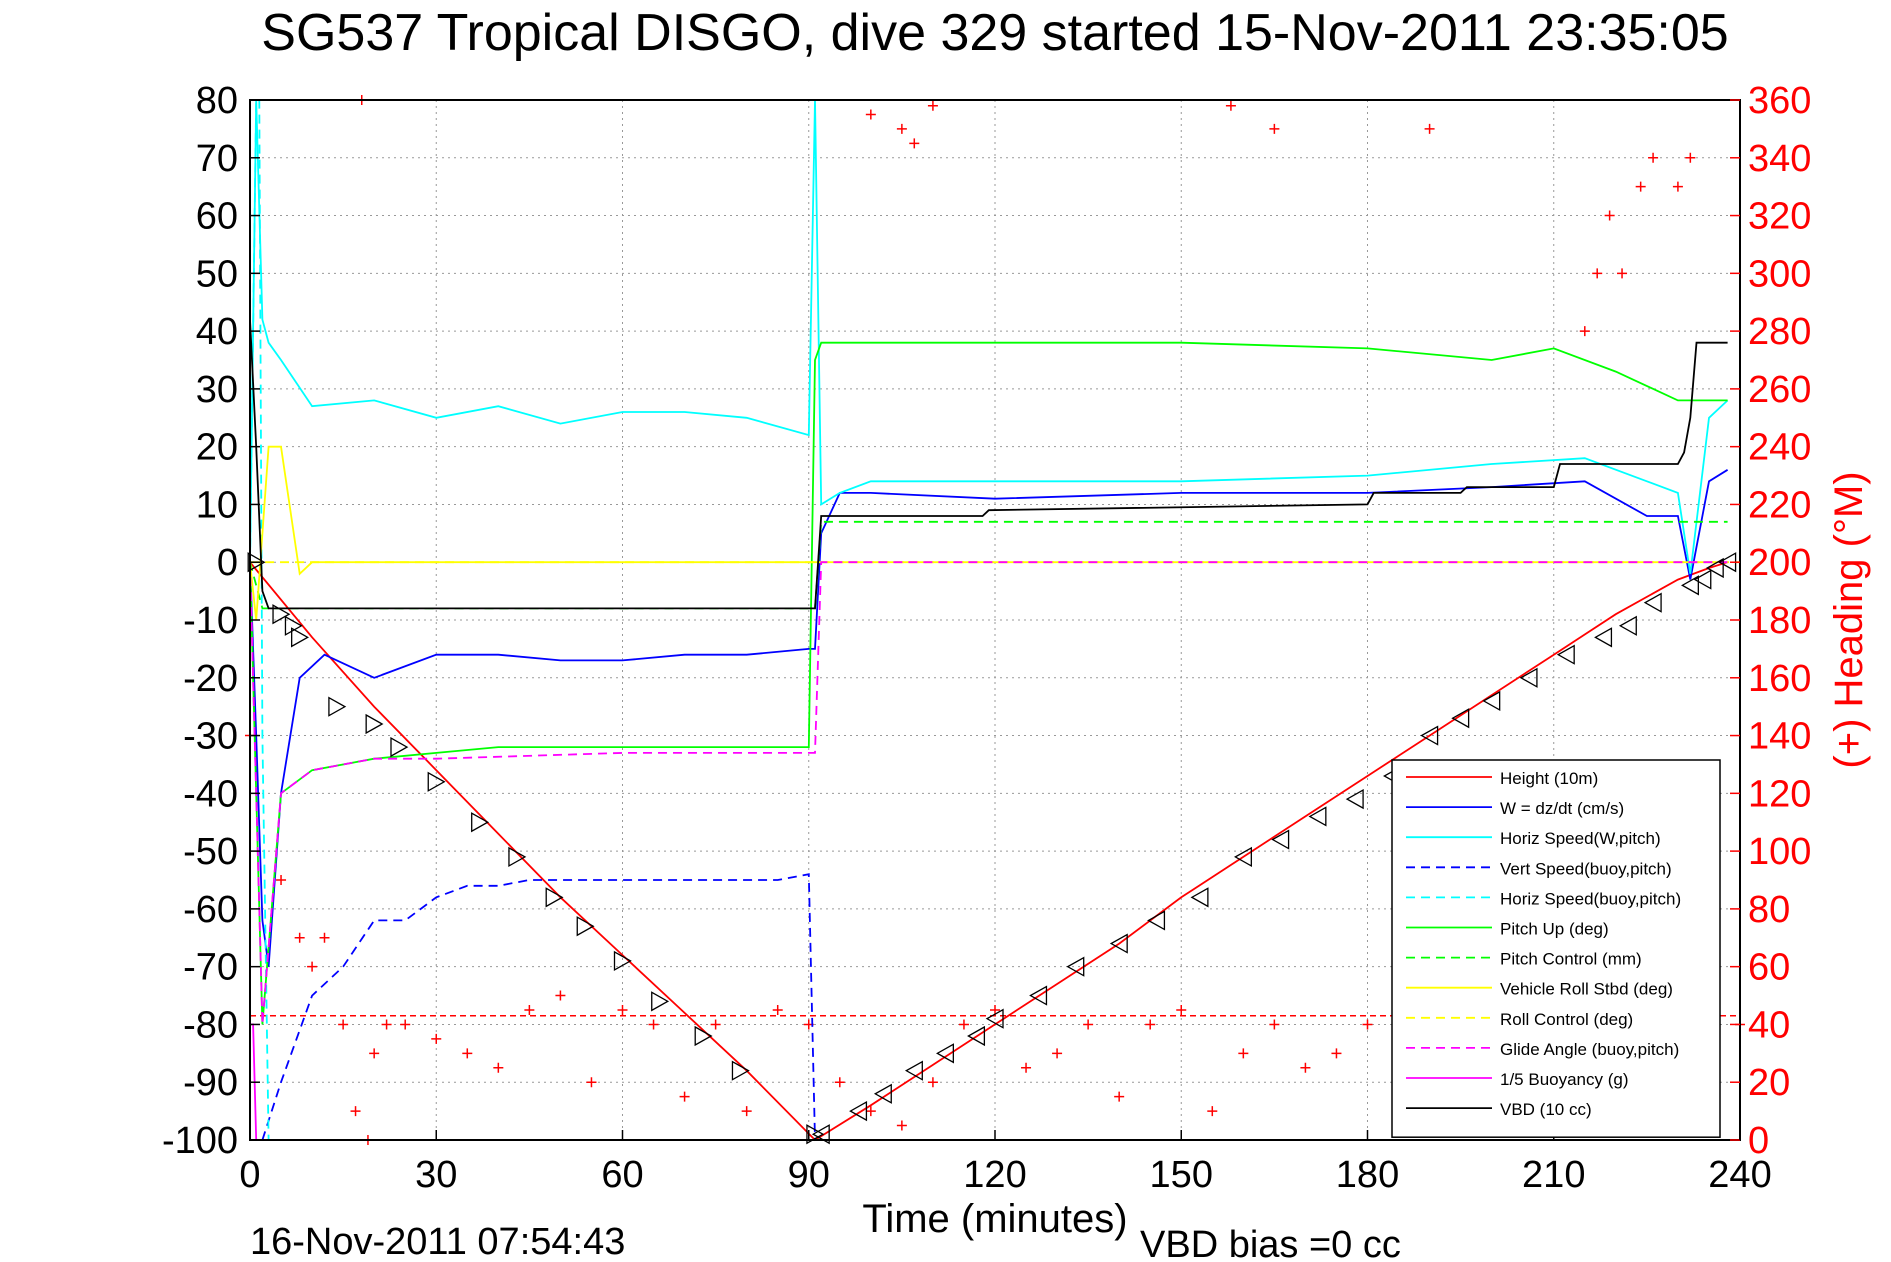  Describe the element at coordinates (1005, 1163) in the screenshot. I see `x-axis: 0 30 60 90 120 150 180 210 240` at that location.